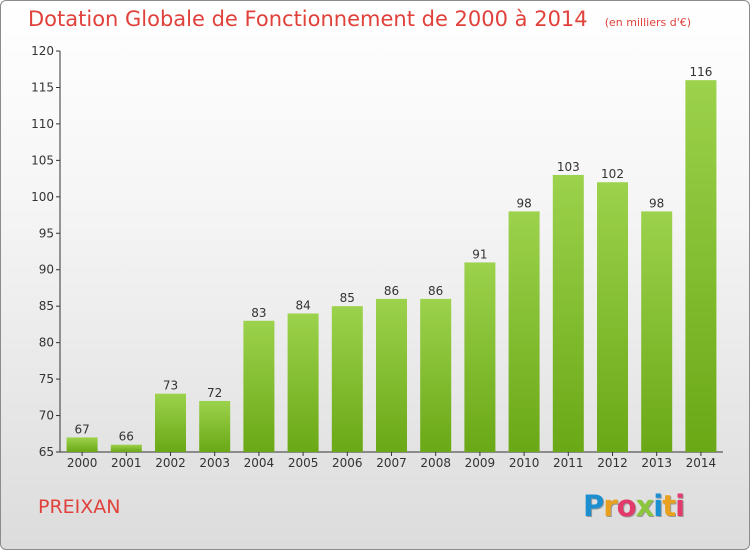 This screenshot has height=550, width=750. What do you see at coordinates (214, 393) in the screenshot?
I see `bar-value-label: 72` at bounding box center [214, 393].